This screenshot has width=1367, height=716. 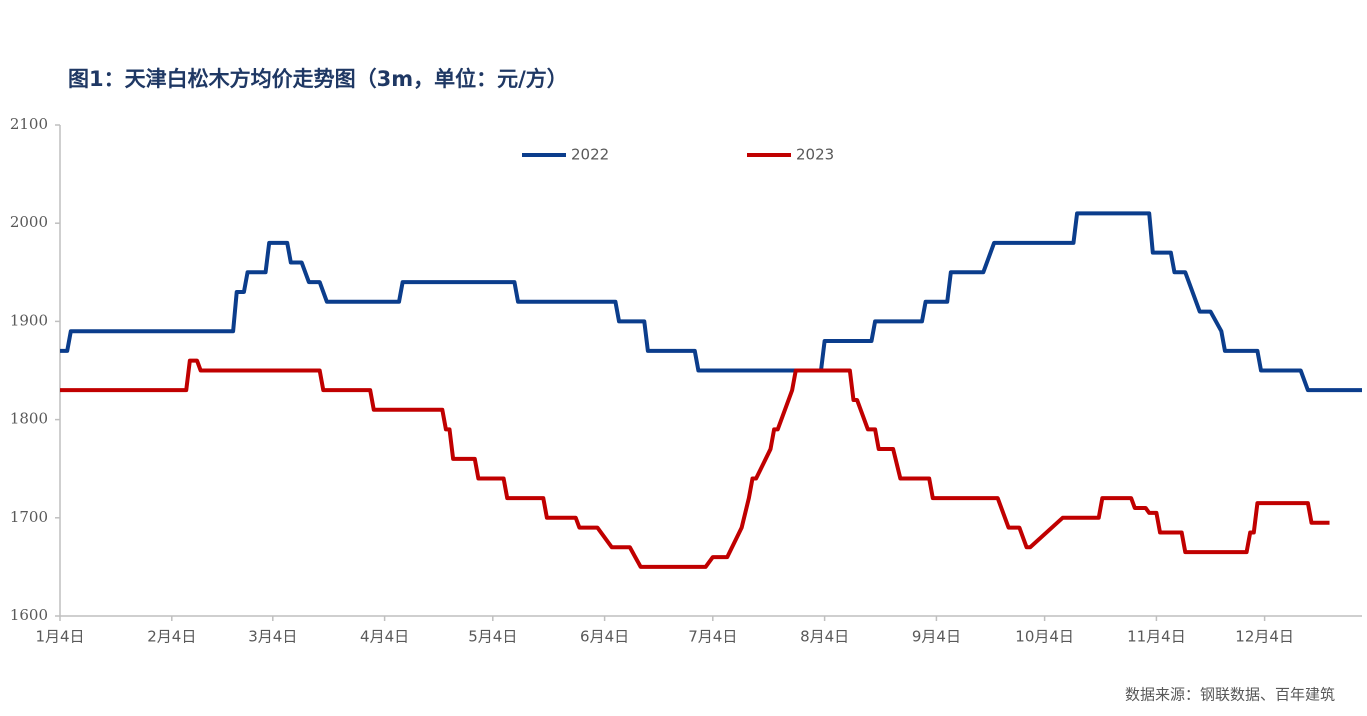 I want to click on y-tick-label: 1600, so click(x=29, y=615).